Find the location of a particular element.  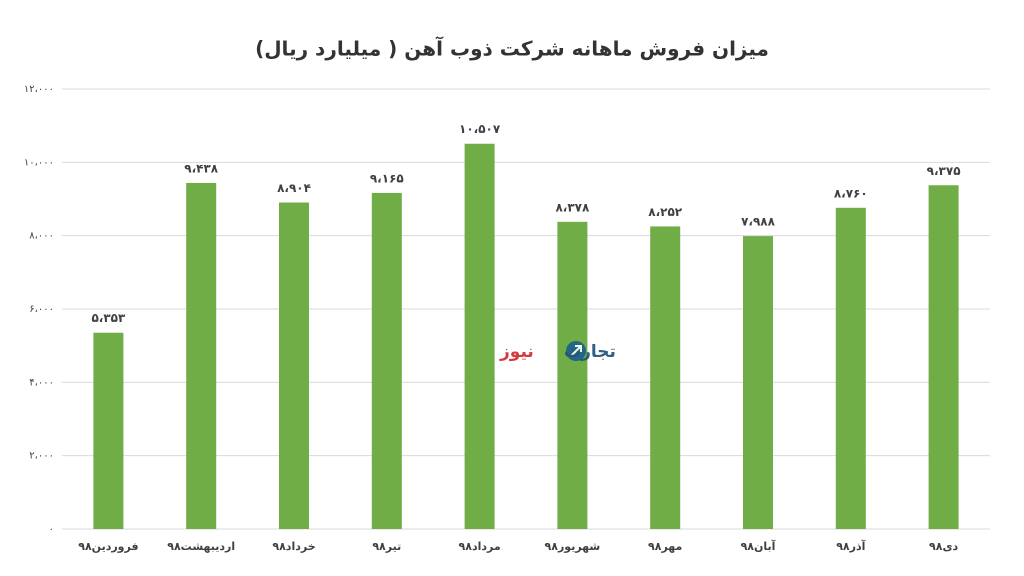

y-tick-label: ۱۲،۰۰۰ is located at coordinates (39, 89).